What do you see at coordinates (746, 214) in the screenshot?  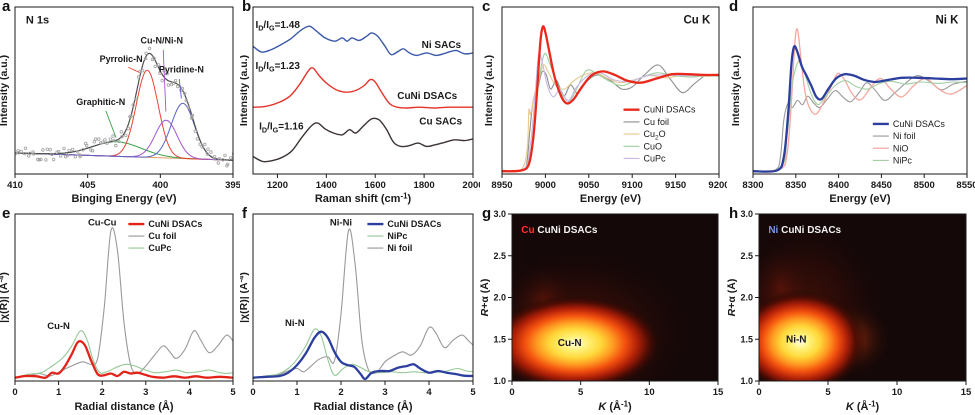 I see `y-tick-label: 3.0` at bounding box center [746, 214].